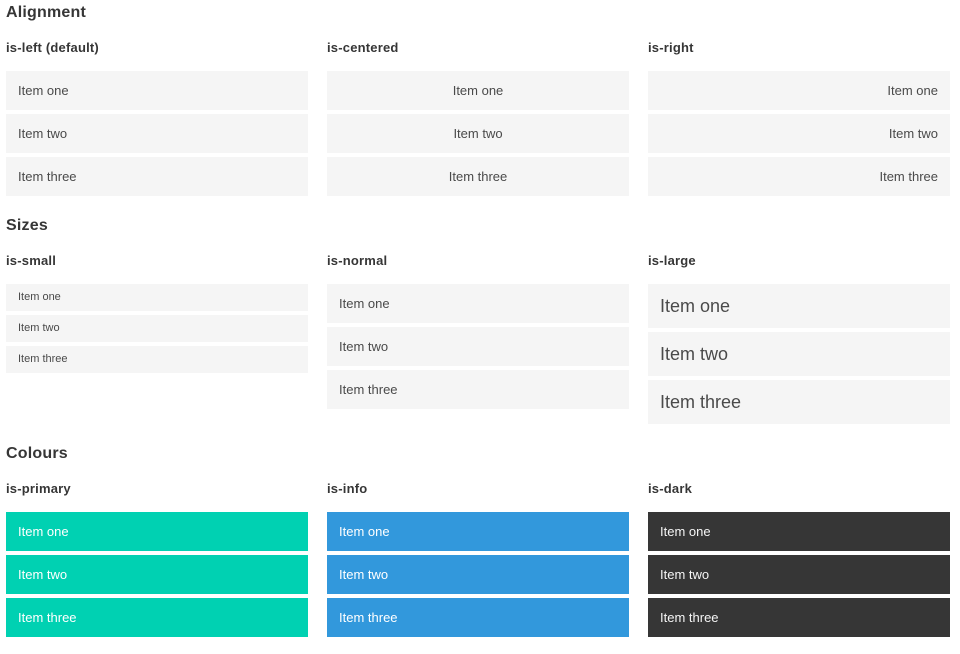 The image size is (960, 654). I want to click on section-title-colours: Colours, so click(37, 453).